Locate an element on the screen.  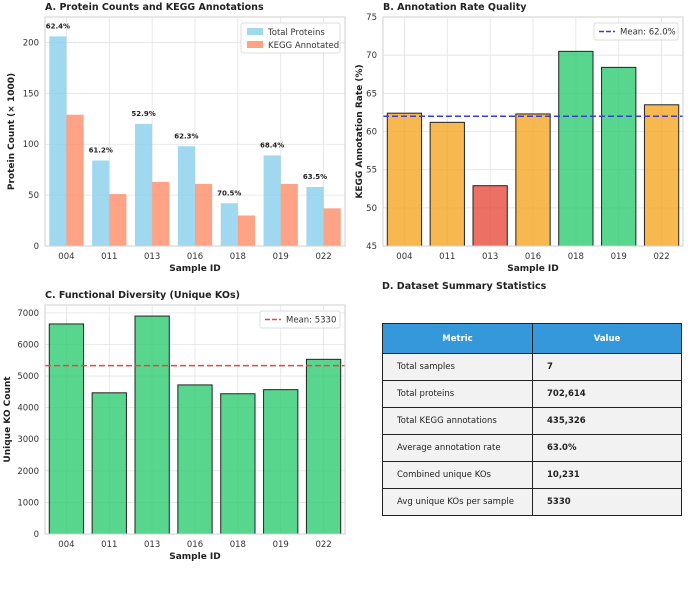
y-axis-label: KEGG Annotation Rate (%) is located at coordinates (360, 131).